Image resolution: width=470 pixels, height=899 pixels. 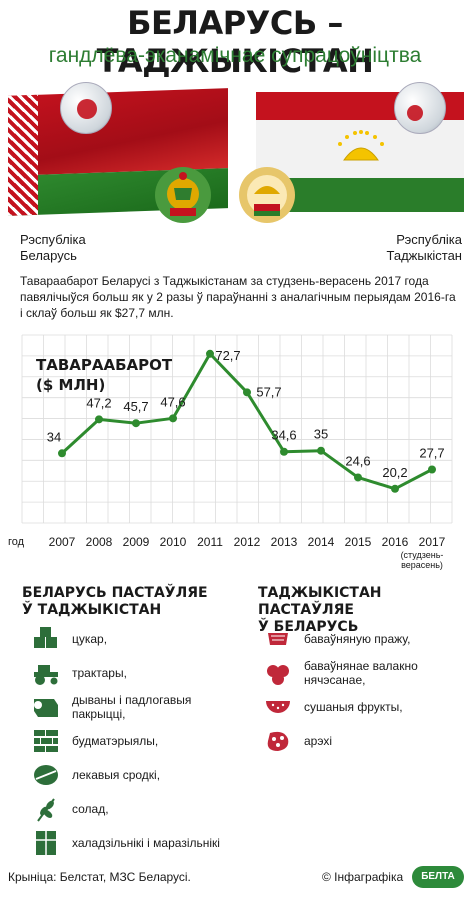 What do you see at coordinates (173, 542) in the screenshot?
I see `x-tick-label: 2010` at bounding box center [173, 542].